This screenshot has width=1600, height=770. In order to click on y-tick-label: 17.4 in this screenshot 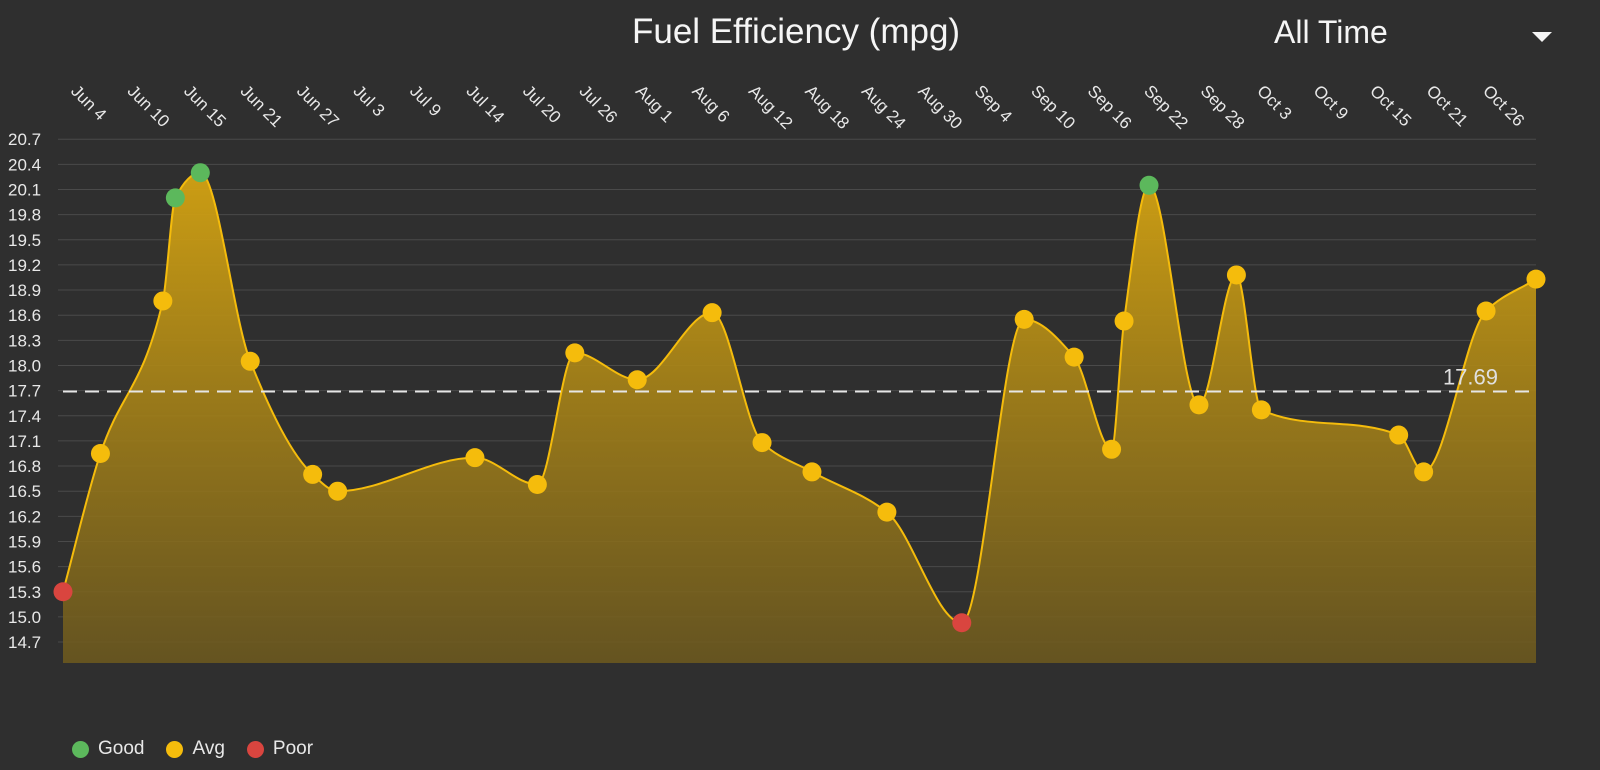, I will do `click(24, 416)`.